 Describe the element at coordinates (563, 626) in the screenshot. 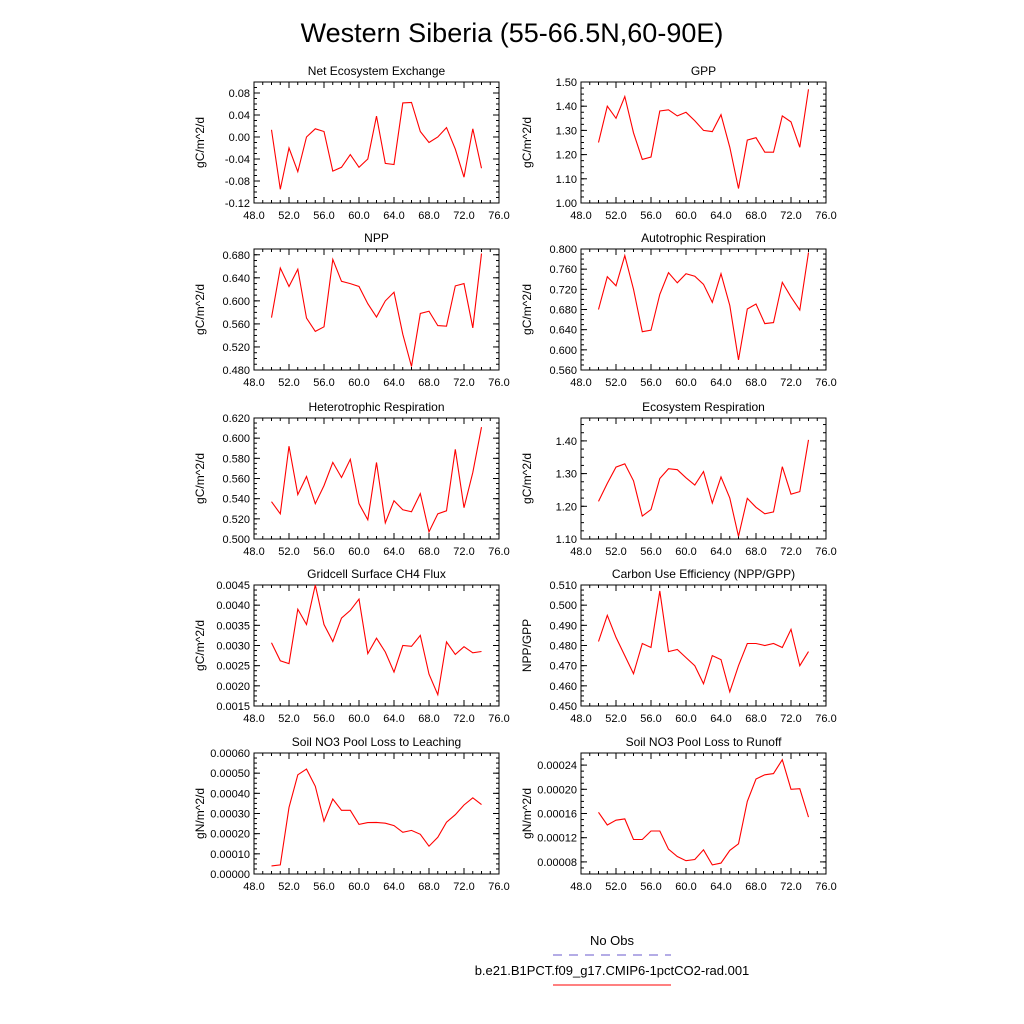

I see `y-tick-label: 0.490` at that location.